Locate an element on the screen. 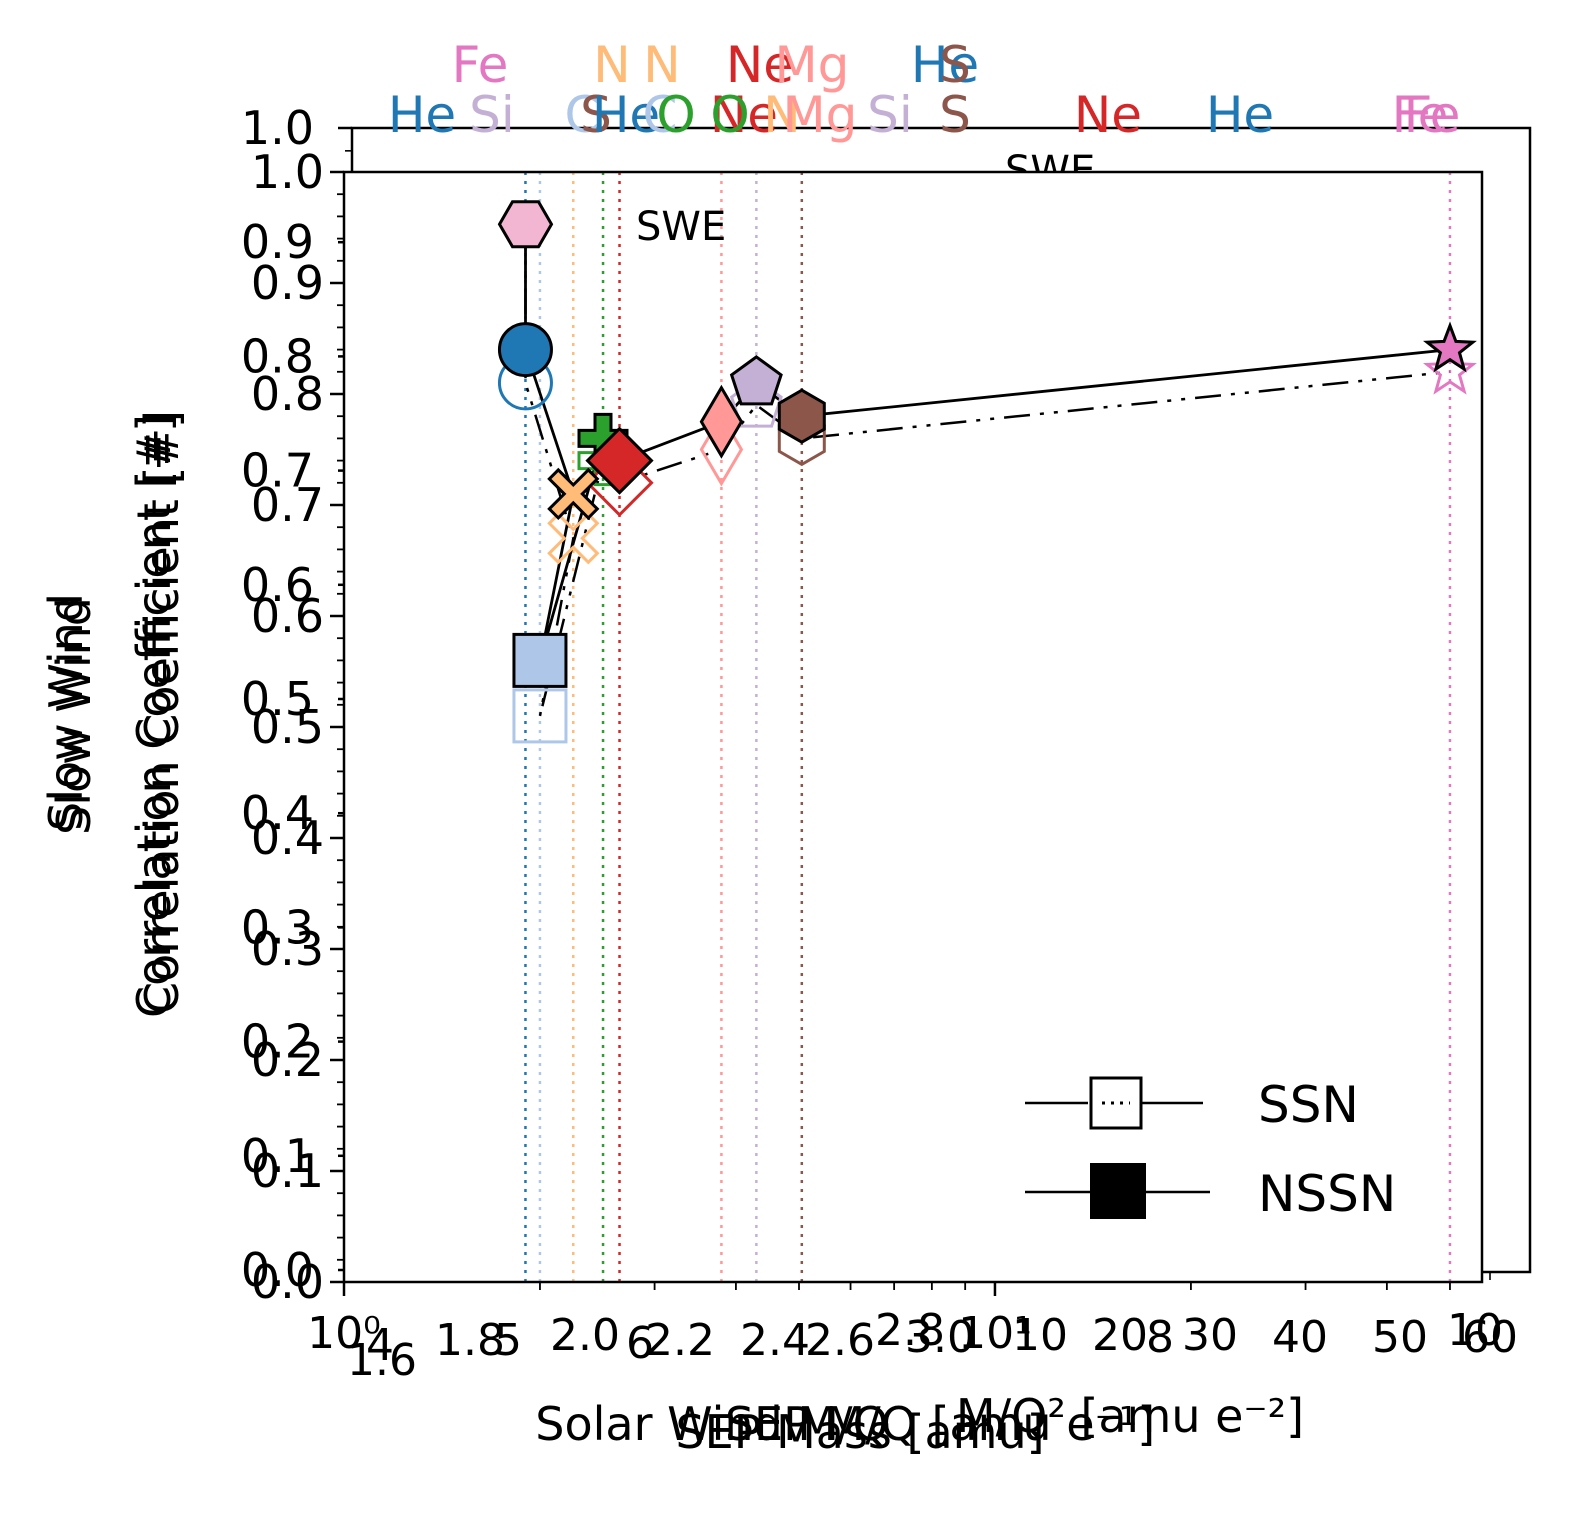 The width and height of the screenshot is (1580, 1517). ghost-y-tick-label: 0.7 is located at coordinates (277, 471).